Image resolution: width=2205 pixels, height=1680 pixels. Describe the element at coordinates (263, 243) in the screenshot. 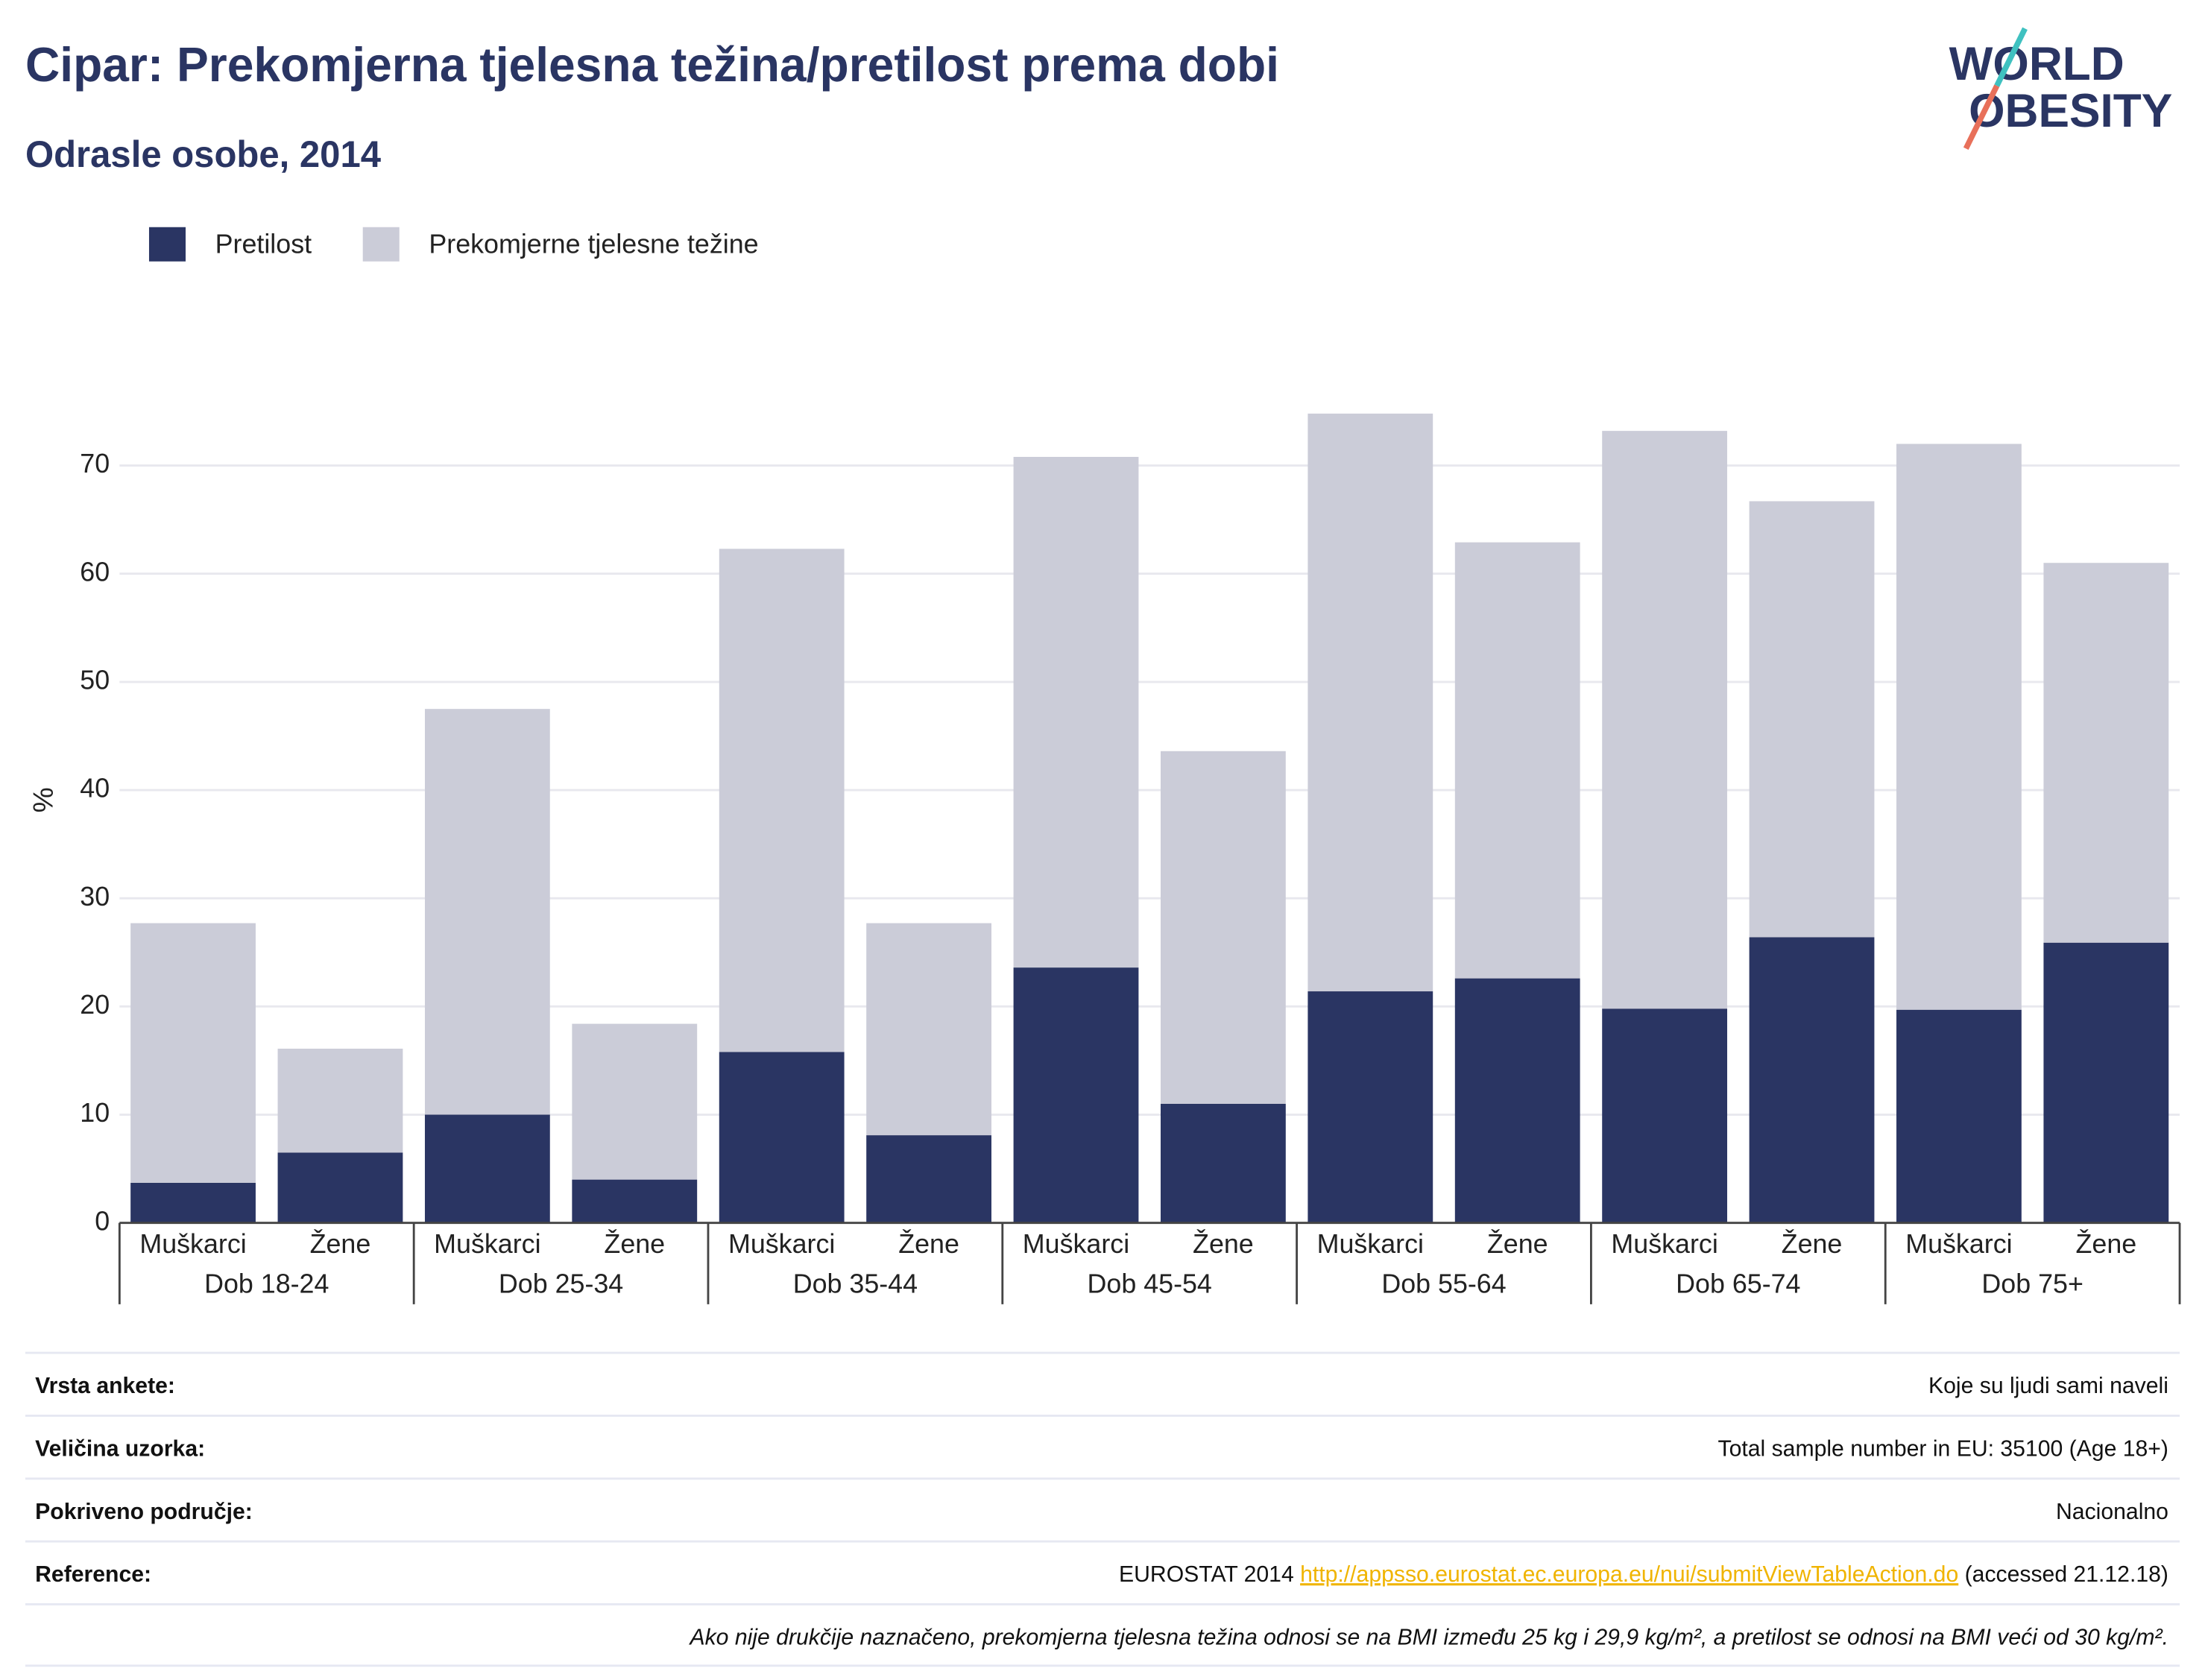

I see `legend-label: Pretilost` at that location.